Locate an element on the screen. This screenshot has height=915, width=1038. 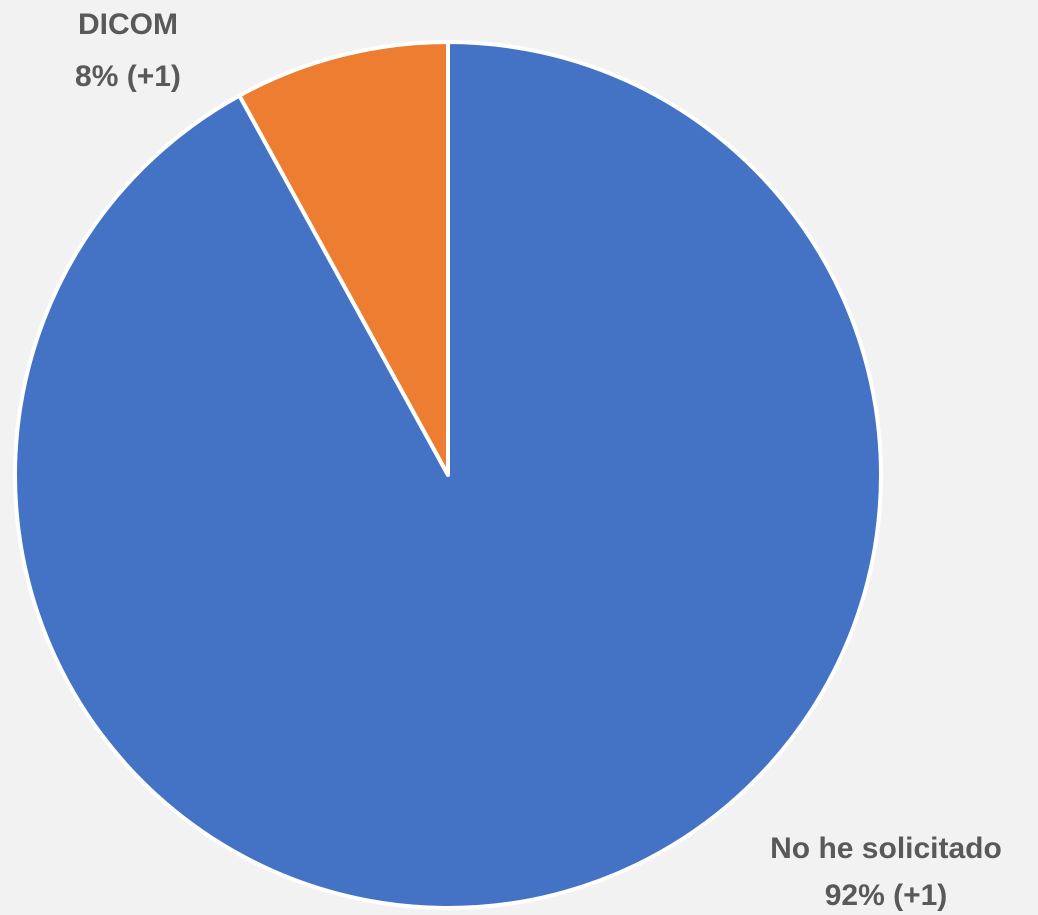
data-label-dicom-name: DICOM is located at coordinates (128, 24).